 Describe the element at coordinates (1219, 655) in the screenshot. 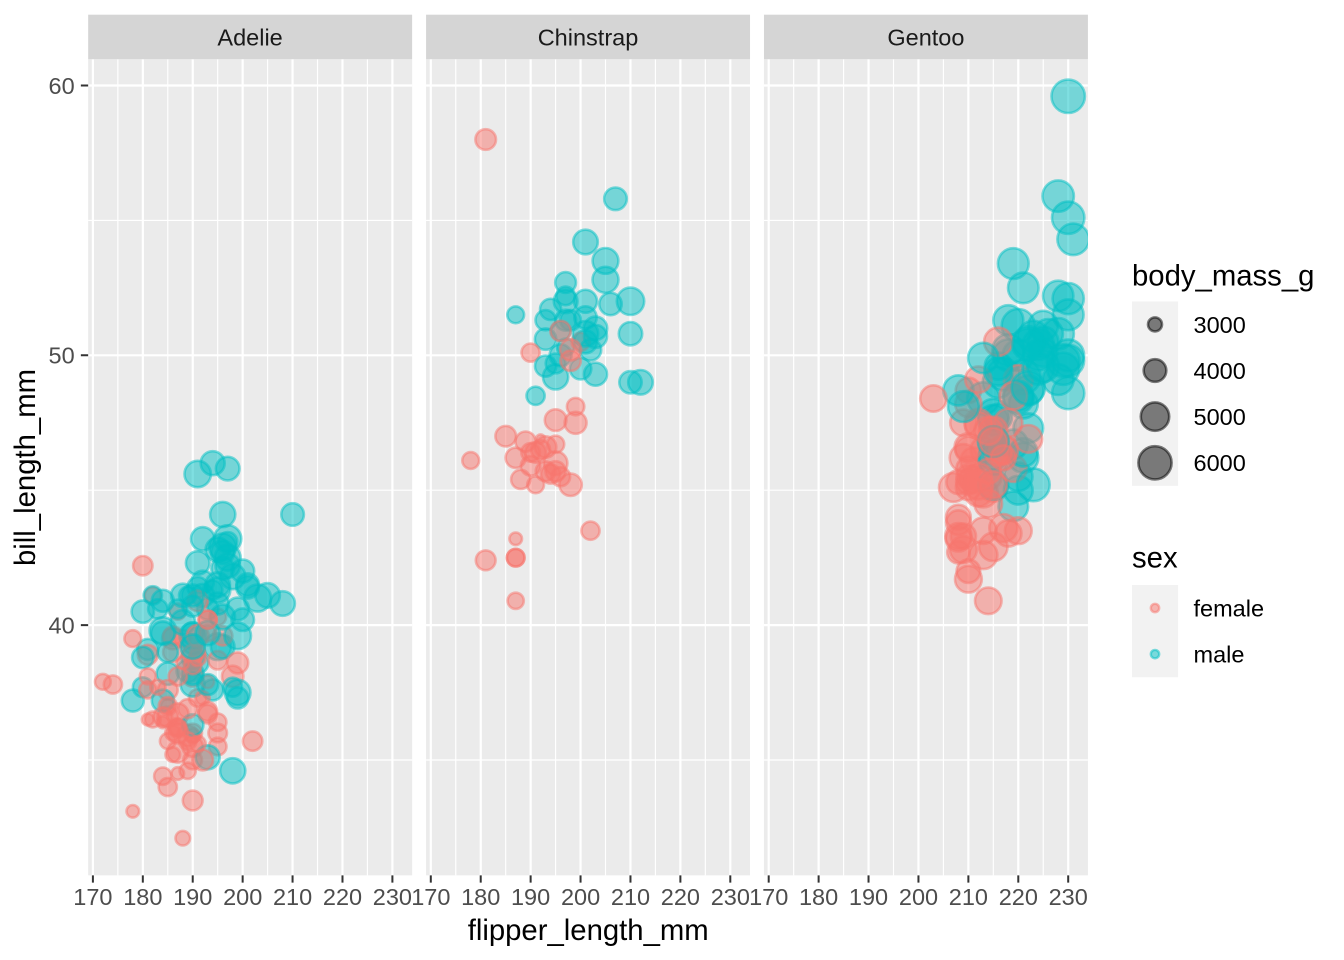

I see `svg-text: male` at that location.